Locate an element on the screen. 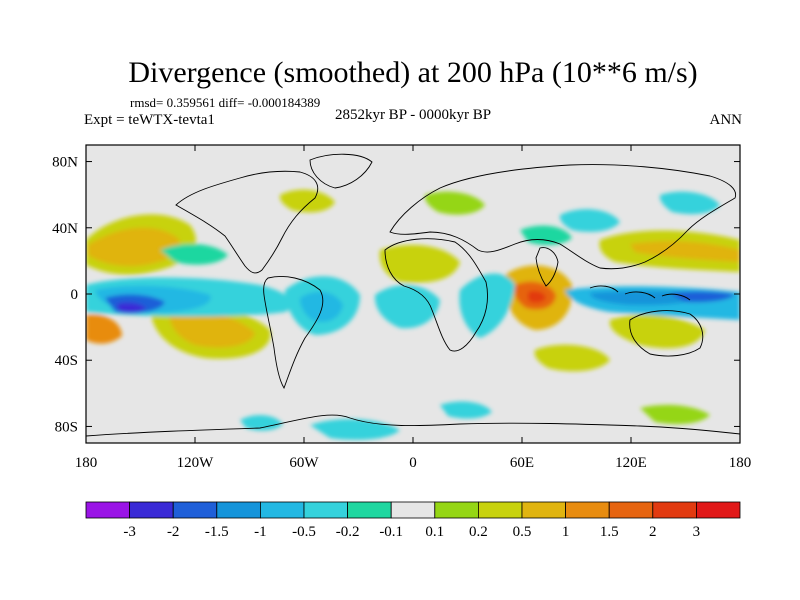 Image resolution: width=800 pixels, height=600 pixels. period-label: 2852kyr BP - 0000kyr BP is located at coordinates (413, 115).